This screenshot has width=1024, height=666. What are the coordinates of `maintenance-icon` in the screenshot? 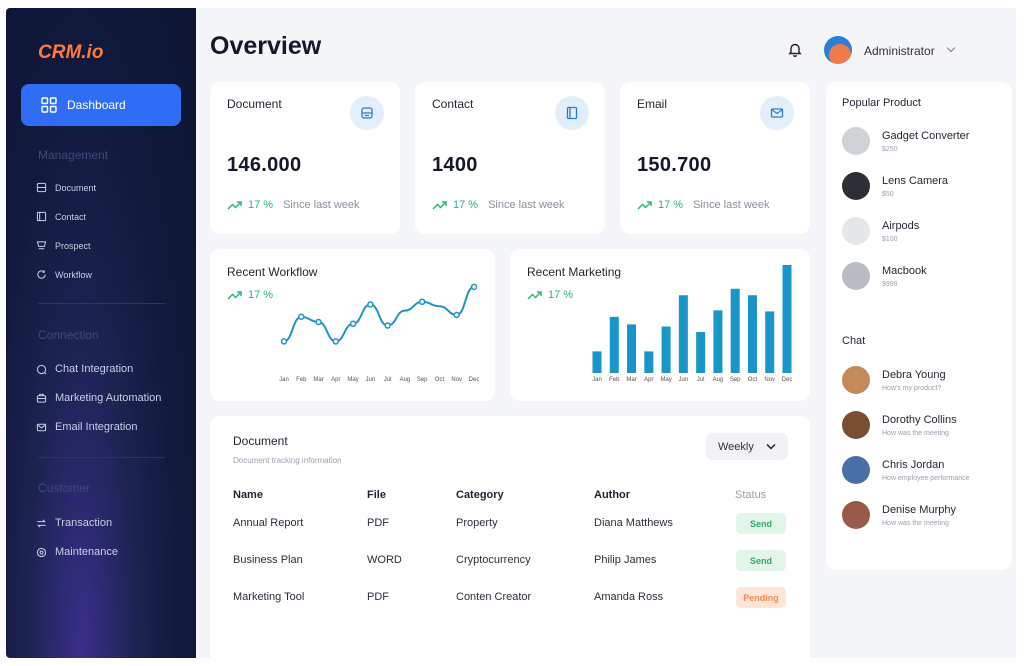 It's located at (41, 552).